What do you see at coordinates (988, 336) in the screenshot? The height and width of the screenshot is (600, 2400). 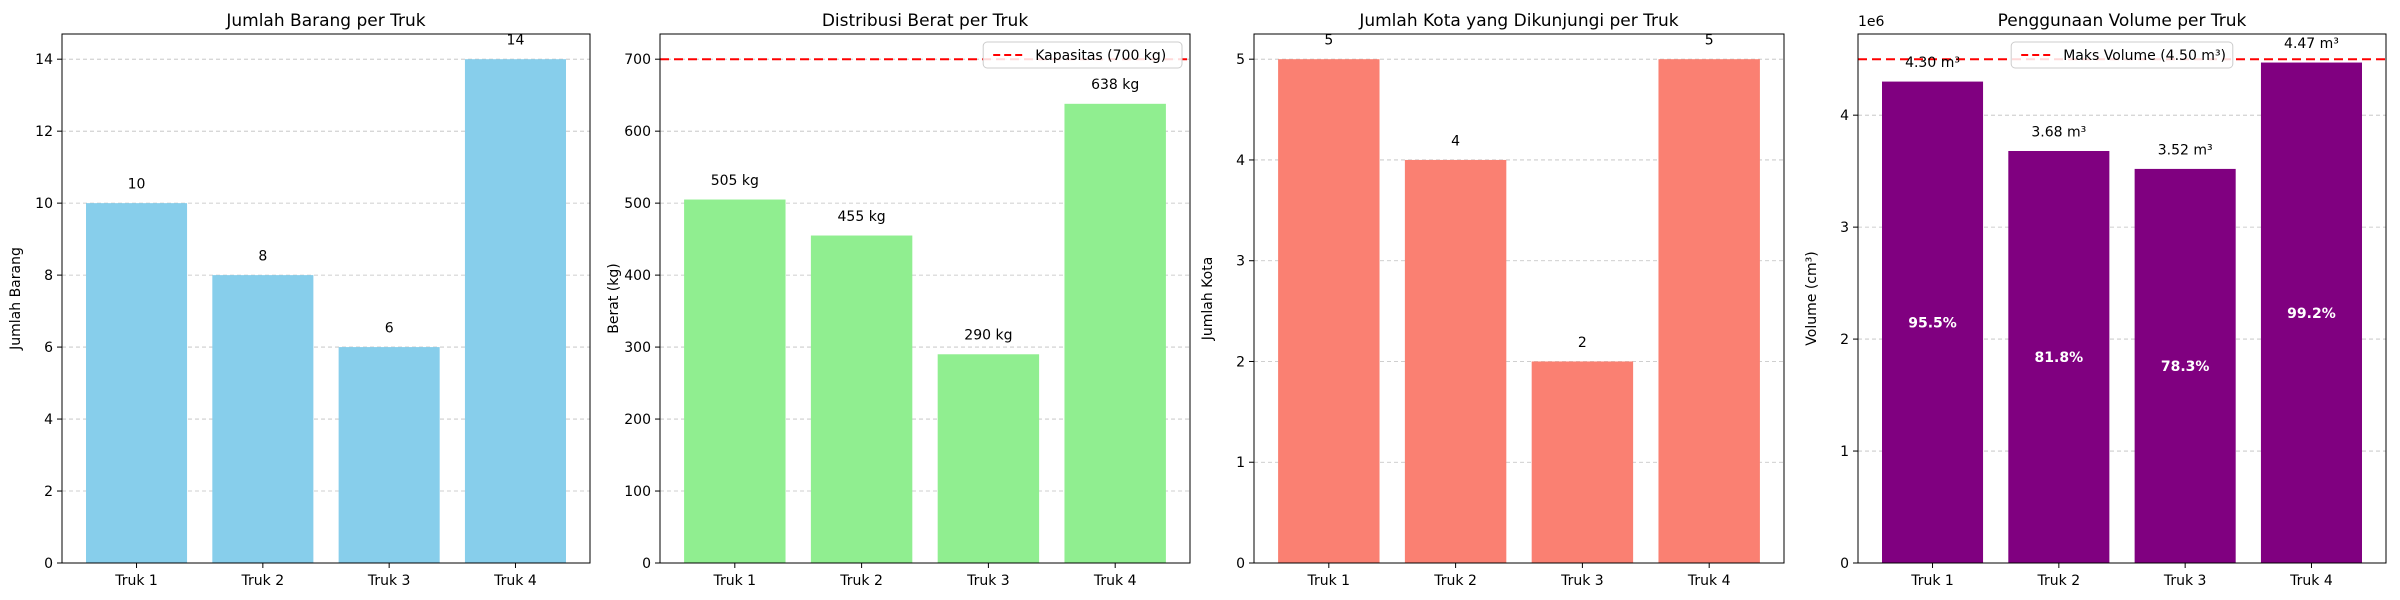 I see `data-label: 290 kg` at bounding box center [988, 336].